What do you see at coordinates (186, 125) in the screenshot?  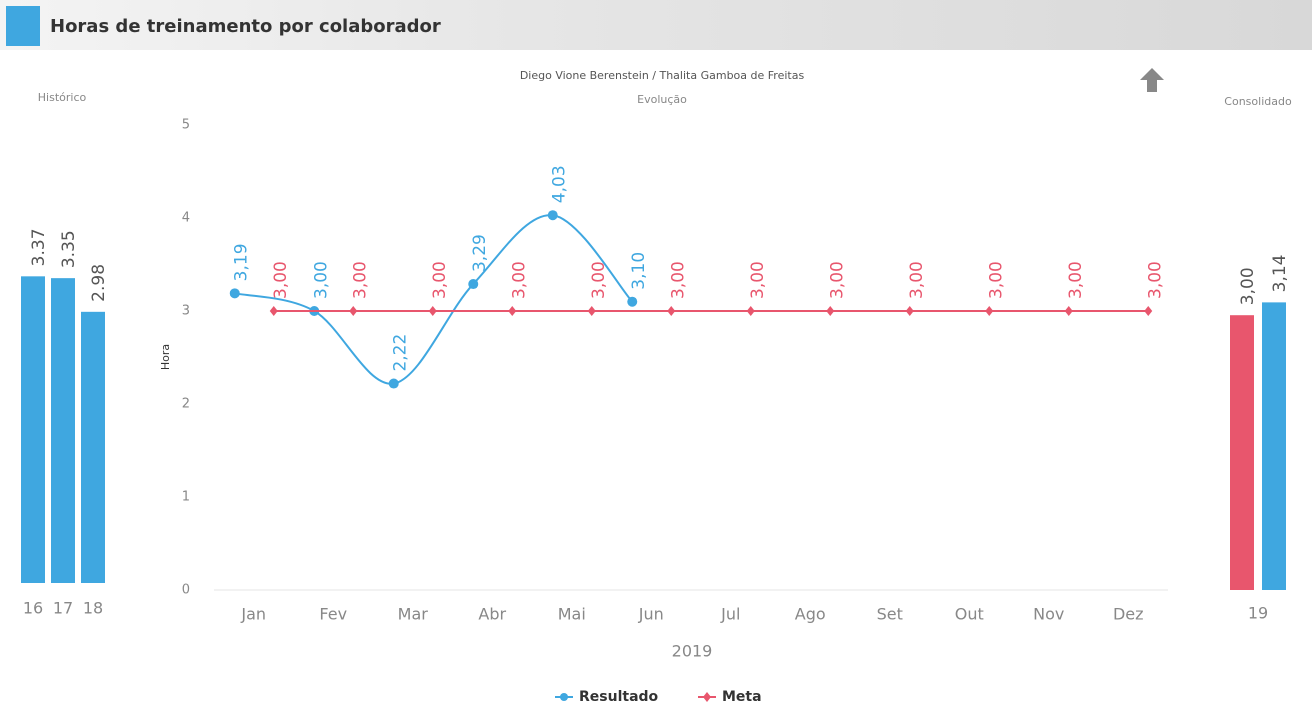 I see `y-tick-label: 5` at bounding box center [186, 125].